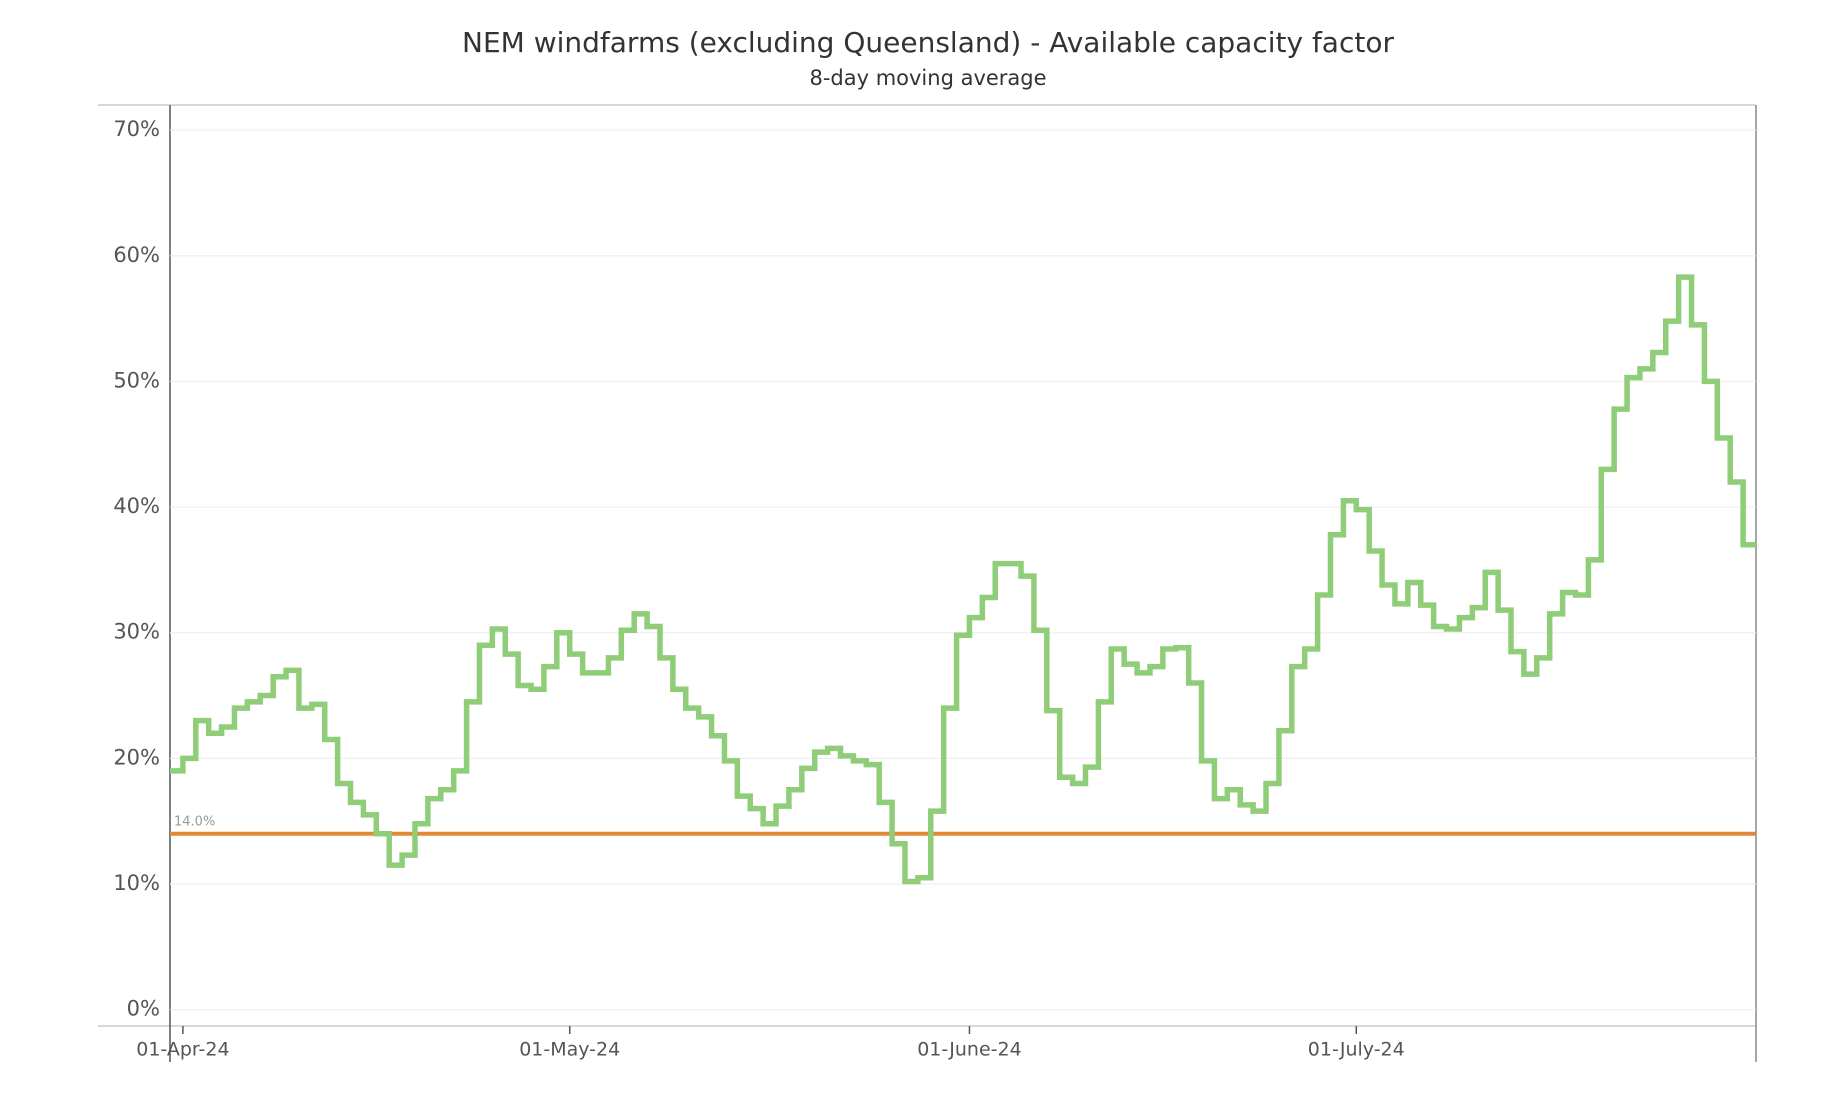 This screenshot has width=1836, height=1098. What do you see at coordinates (969, 1050) in the screenshot?
I see `x-tick-label: 01-June-24` at bounding box center [969, 1050].